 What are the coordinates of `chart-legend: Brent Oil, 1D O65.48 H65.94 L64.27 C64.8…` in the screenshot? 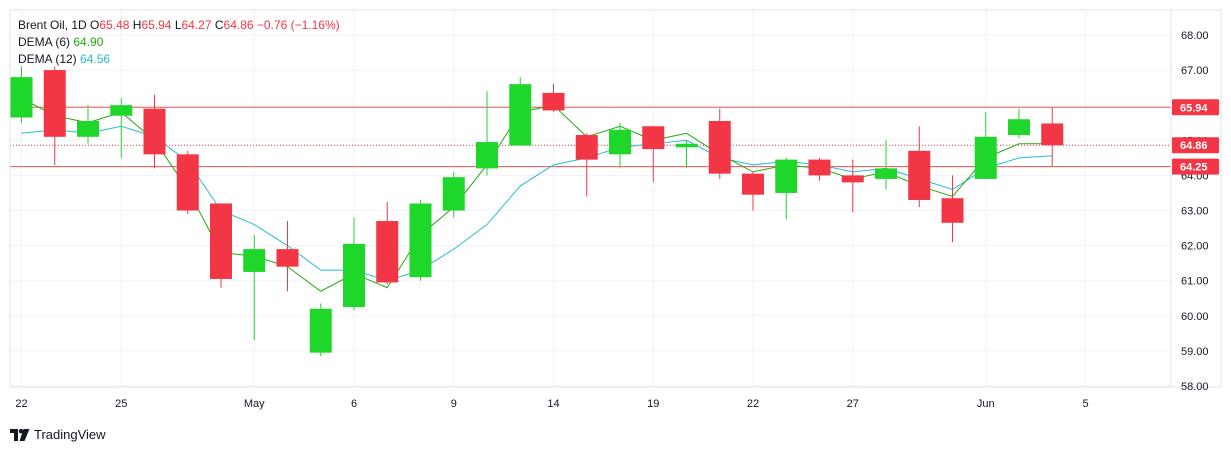 It's located at (179, 42).